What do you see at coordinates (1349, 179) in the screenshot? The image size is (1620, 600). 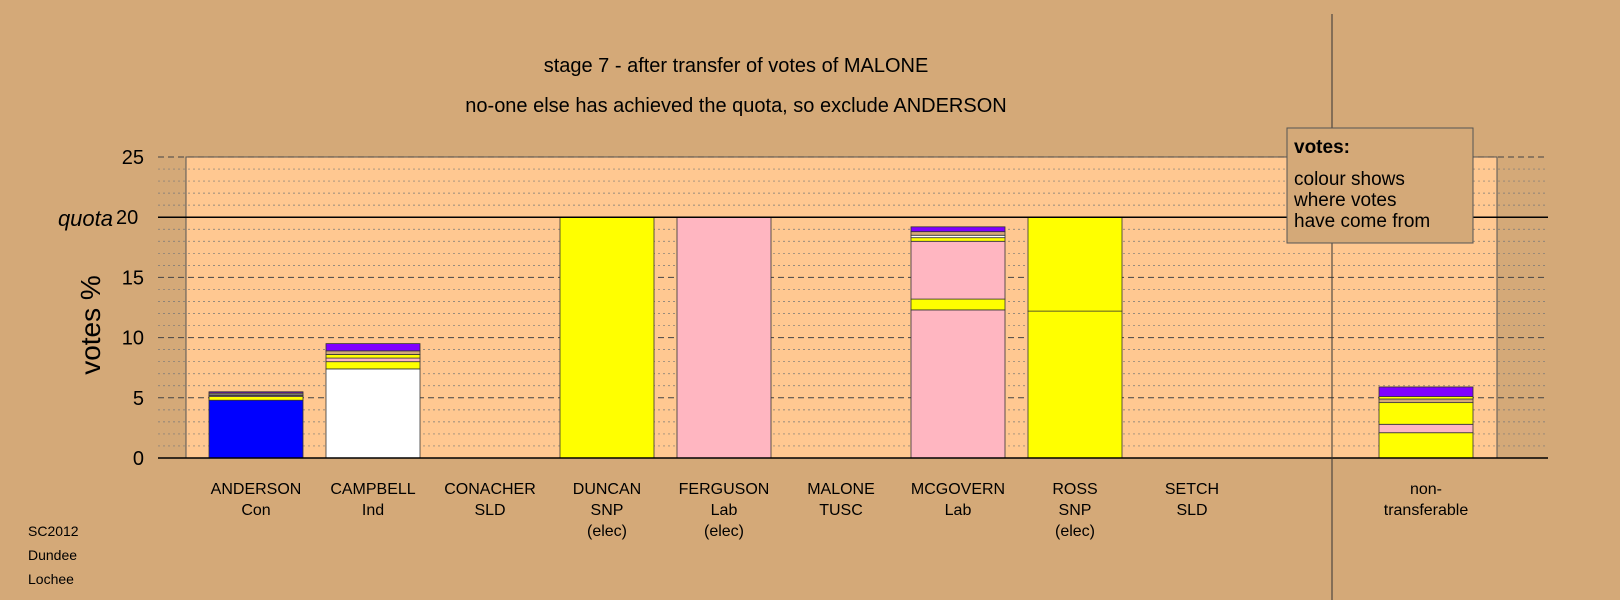 I see `legend-line: colour shows` at bounding box center [1349, 179].